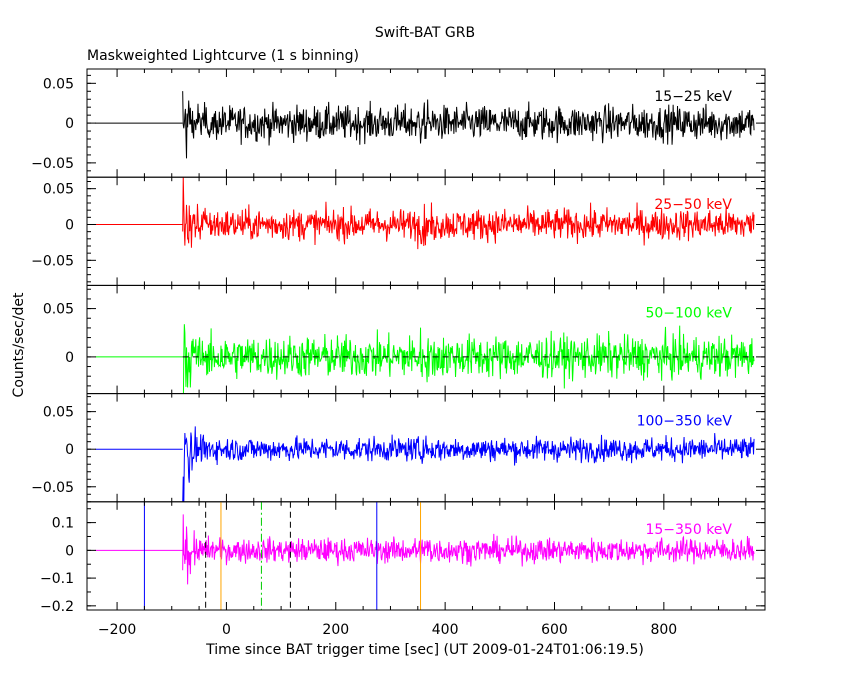 The width and height of the screenshot is (850, 680). What do you see at coordinates (223, 56) in the screenshot?
I see `chart-subtitle: Maskweighted Lightcurve (1 s binning)` at bounding box center [223, 56].